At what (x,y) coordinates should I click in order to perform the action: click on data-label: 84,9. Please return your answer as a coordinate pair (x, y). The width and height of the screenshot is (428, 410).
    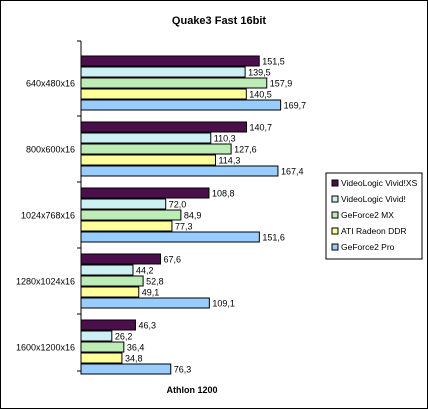
    Looking at the image, I should click on (193, 216).